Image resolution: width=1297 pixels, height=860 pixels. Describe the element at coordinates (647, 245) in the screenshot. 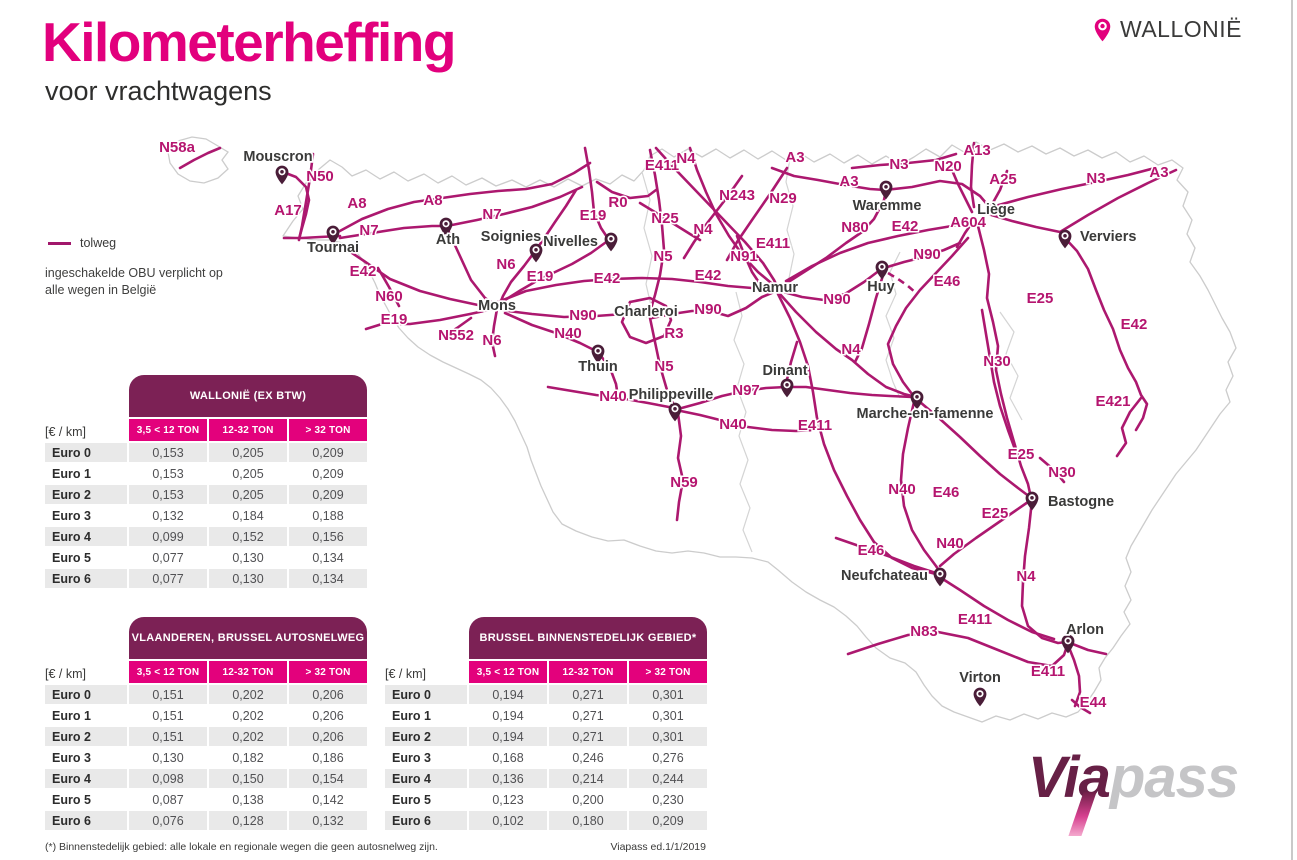

I see `province-border` at that location.